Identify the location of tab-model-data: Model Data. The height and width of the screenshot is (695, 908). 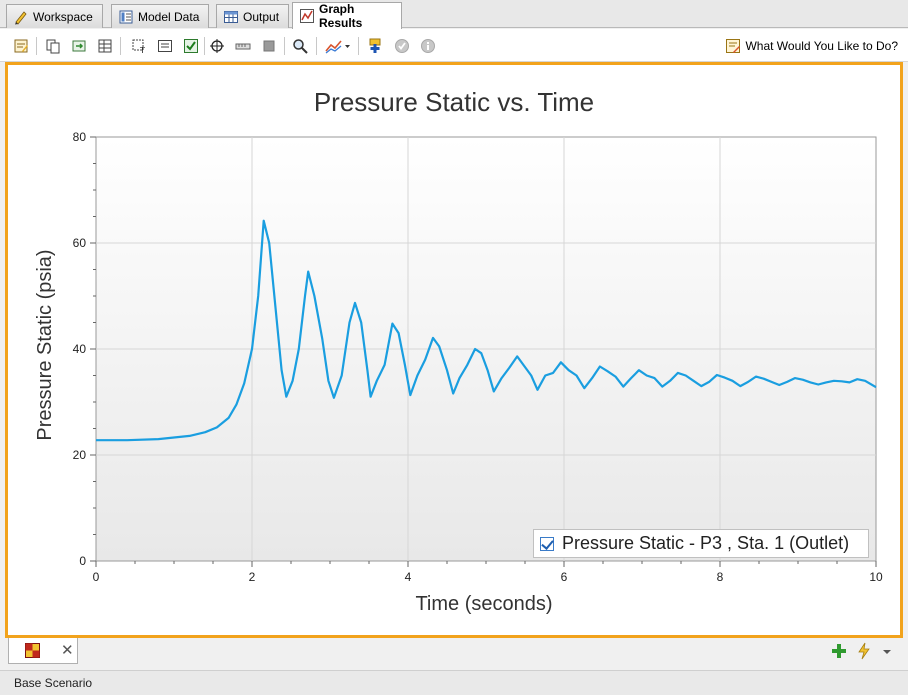
(160, 16).